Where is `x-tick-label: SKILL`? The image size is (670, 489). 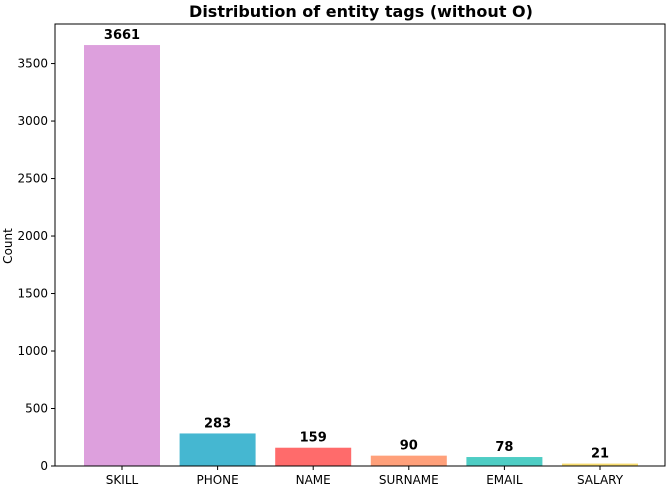 x-tick-label: SKILL is located at coordinates (122, 480).